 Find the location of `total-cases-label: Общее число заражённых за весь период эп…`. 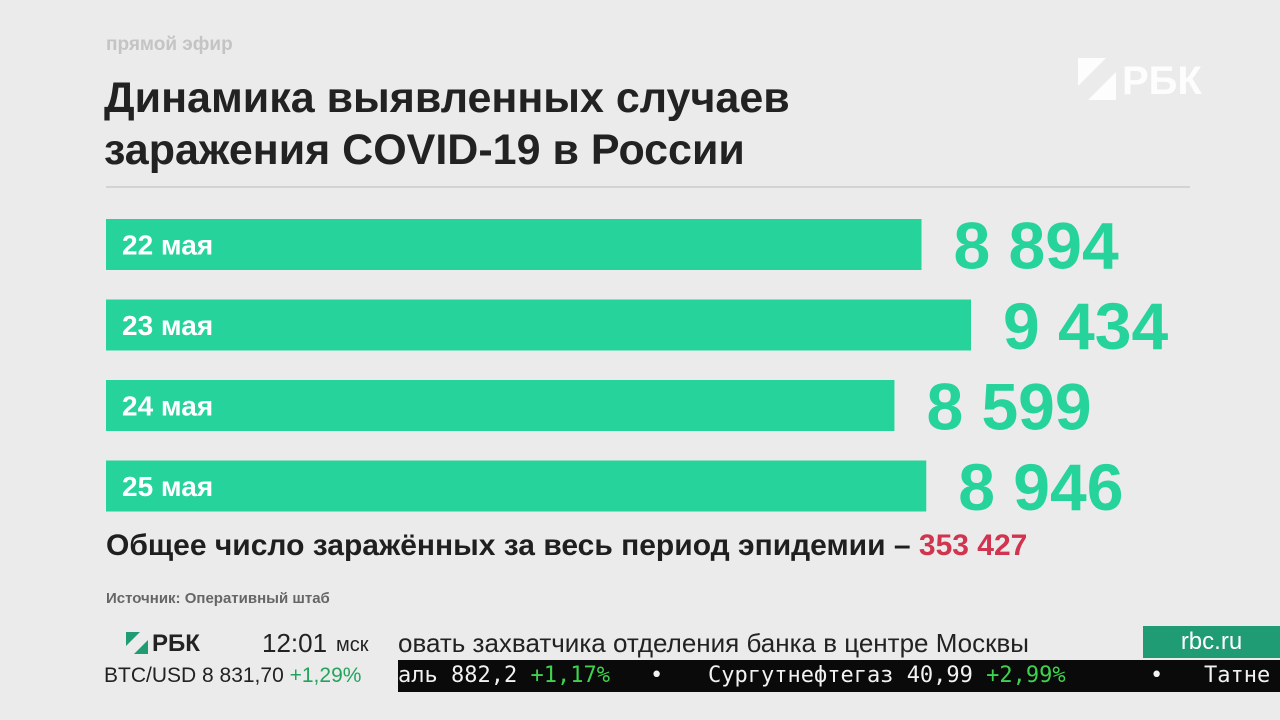

total-cases-label: Общее число заражённых за весь период эп… is located at coordinates (512, 545).